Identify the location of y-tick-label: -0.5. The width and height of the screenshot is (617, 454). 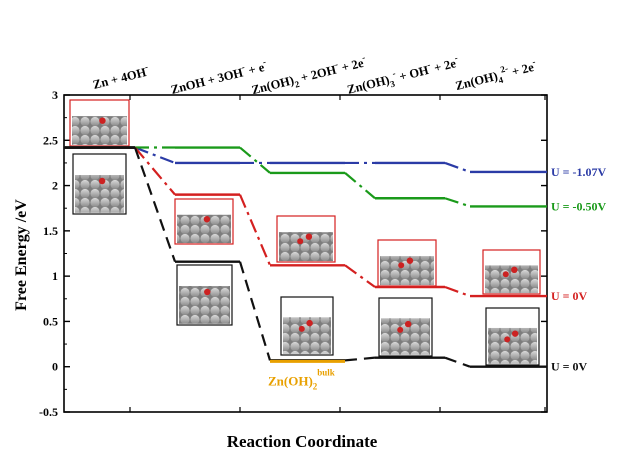
(48, 412).